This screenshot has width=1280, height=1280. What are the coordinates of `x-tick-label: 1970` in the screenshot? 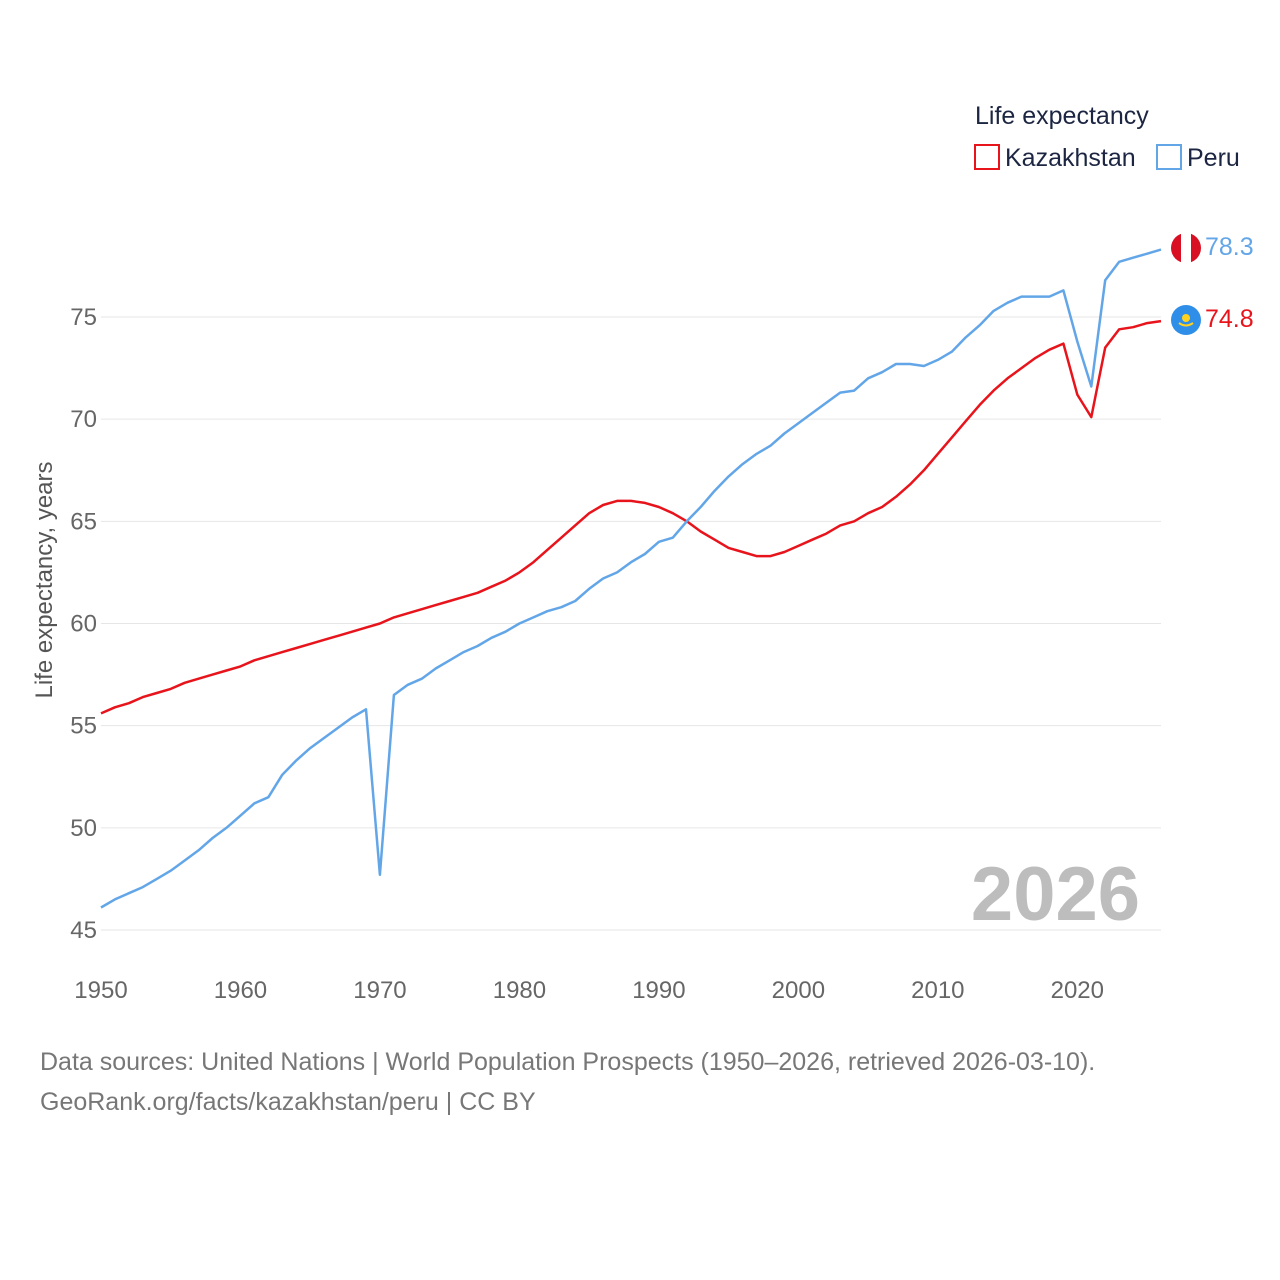 It's located at (379, 990).